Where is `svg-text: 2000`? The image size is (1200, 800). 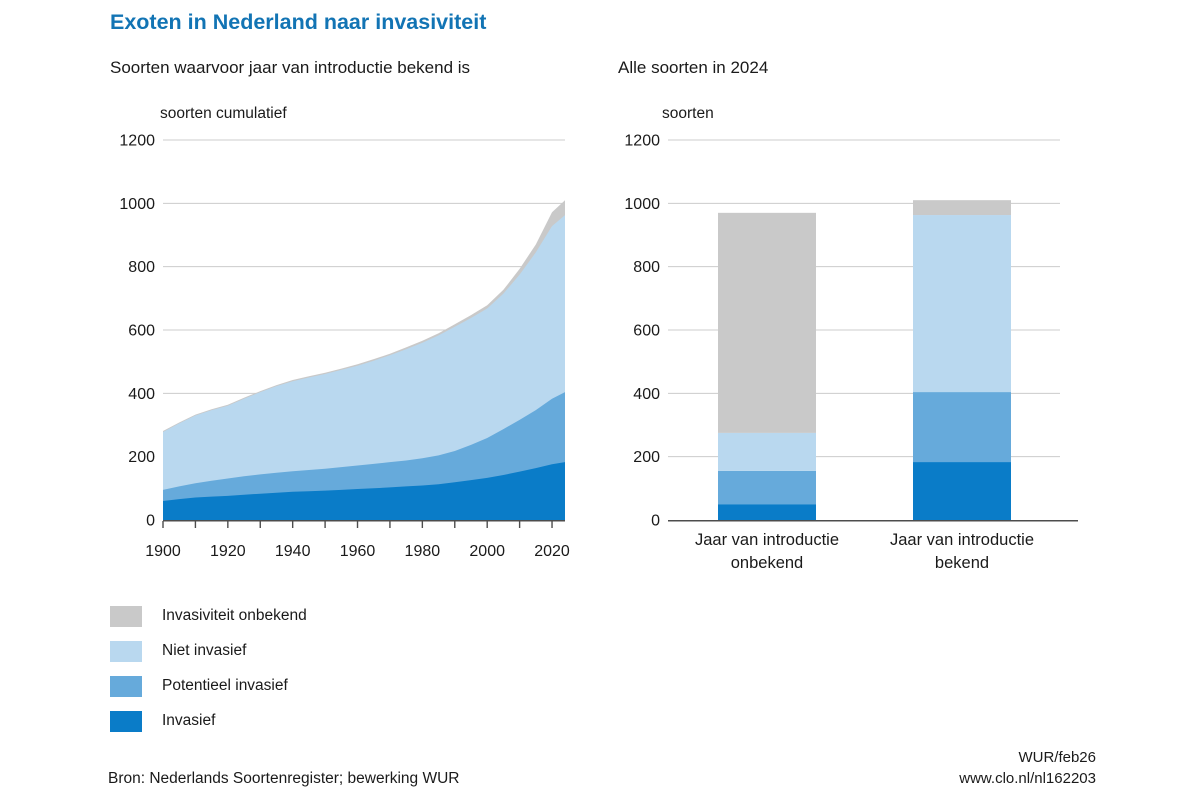
svg-text: 2000 is located at coordinates (487, 551).